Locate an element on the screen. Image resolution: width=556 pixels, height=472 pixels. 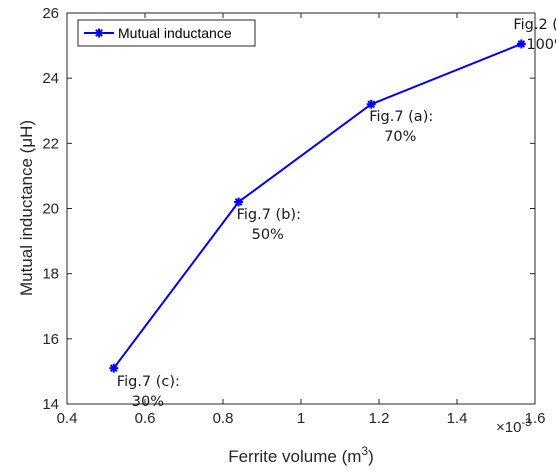
y-tick-label: 20 is located at coordinates (50, 209).